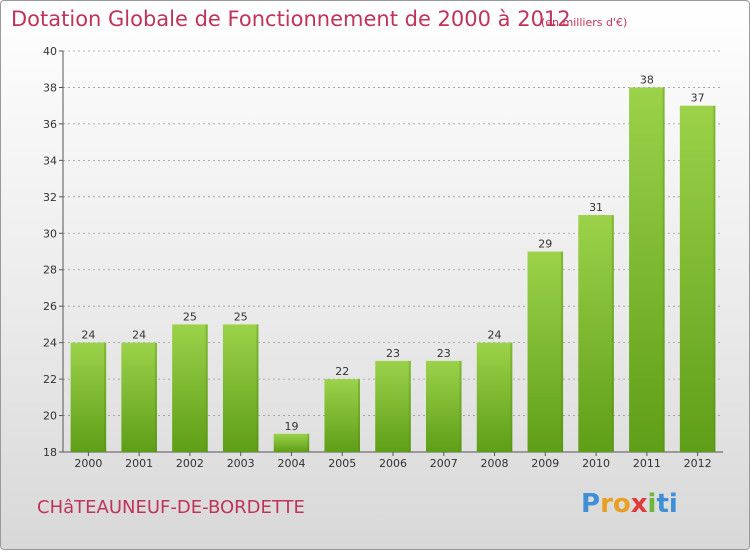  I want to click on x-tick-label: 2004, so click(291, 463).